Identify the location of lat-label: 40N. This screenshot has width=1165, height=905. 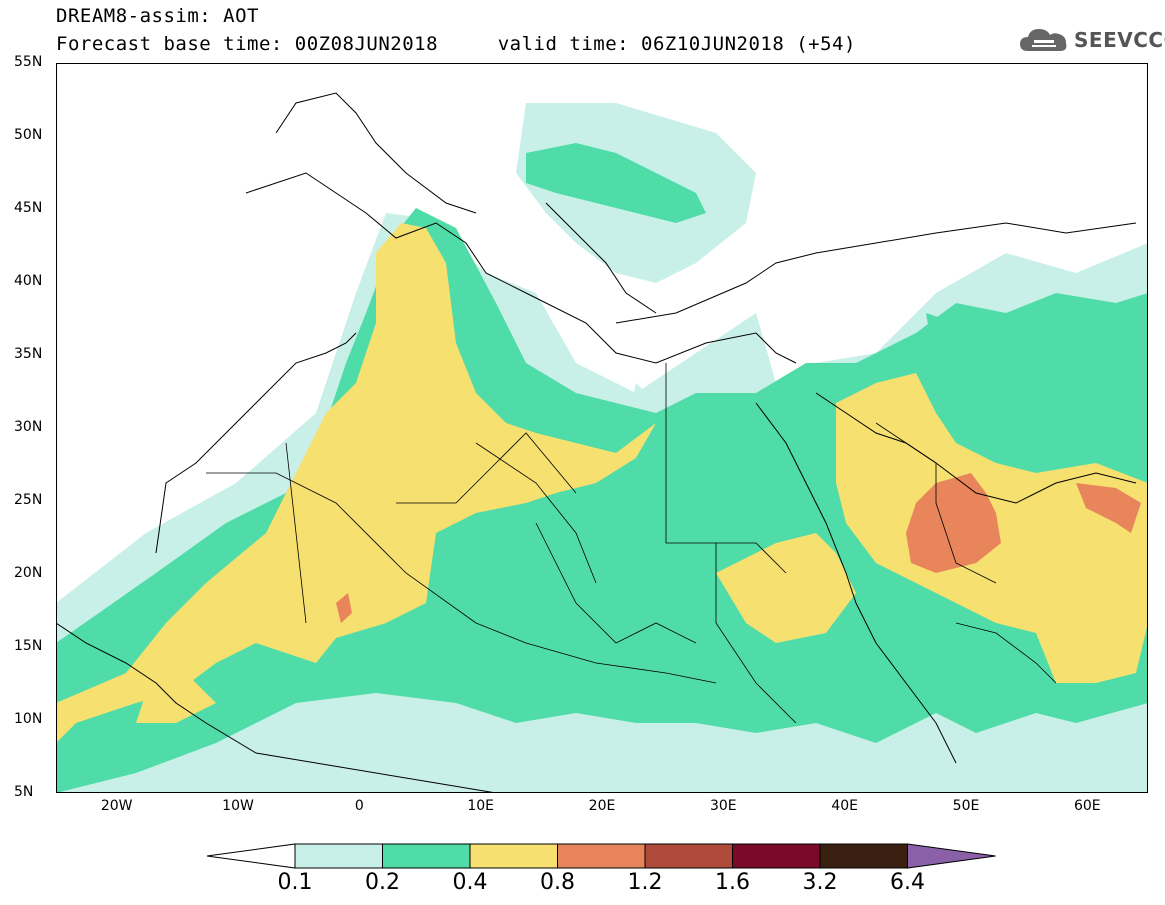
(28, 281).